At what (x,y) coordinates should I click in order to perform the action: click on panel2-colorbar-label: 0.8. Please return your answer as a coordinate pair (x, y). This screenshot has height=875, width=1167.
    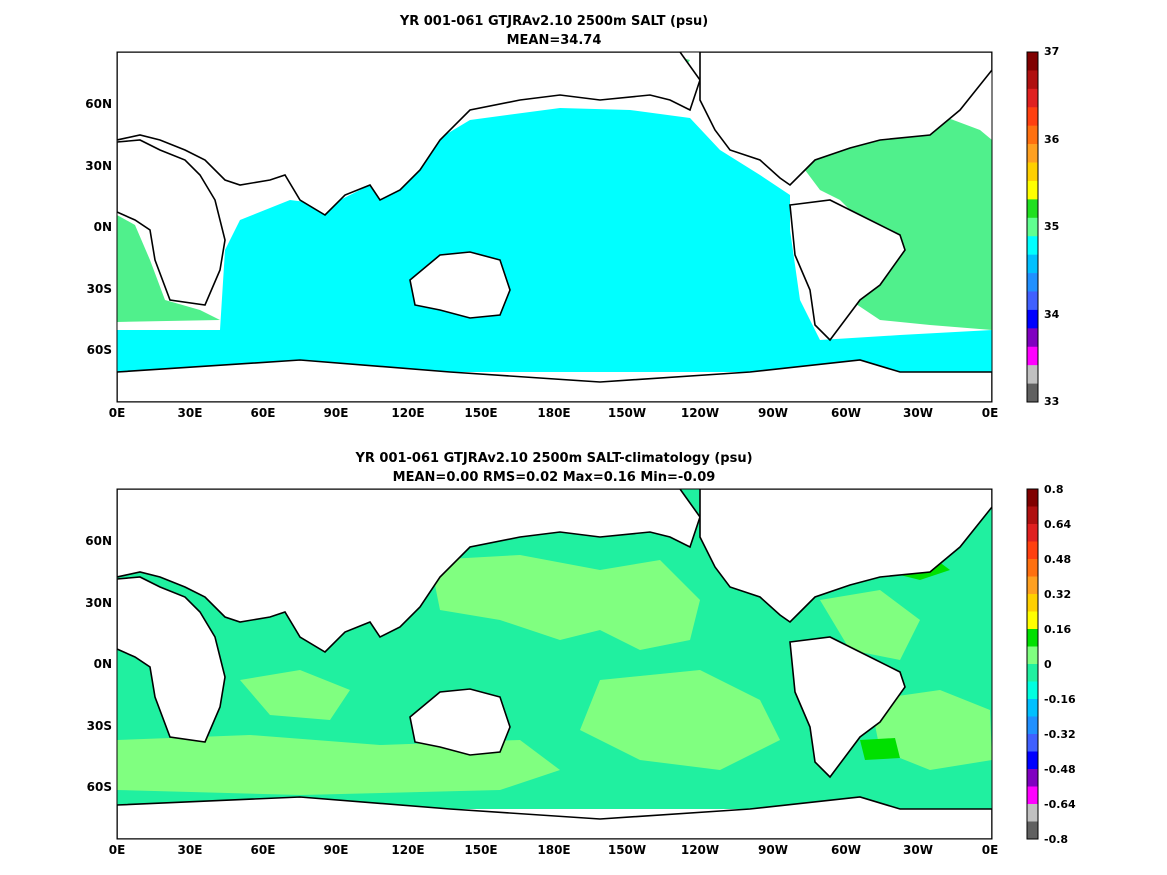
    Looking at the image, I should click on (1054, 489).